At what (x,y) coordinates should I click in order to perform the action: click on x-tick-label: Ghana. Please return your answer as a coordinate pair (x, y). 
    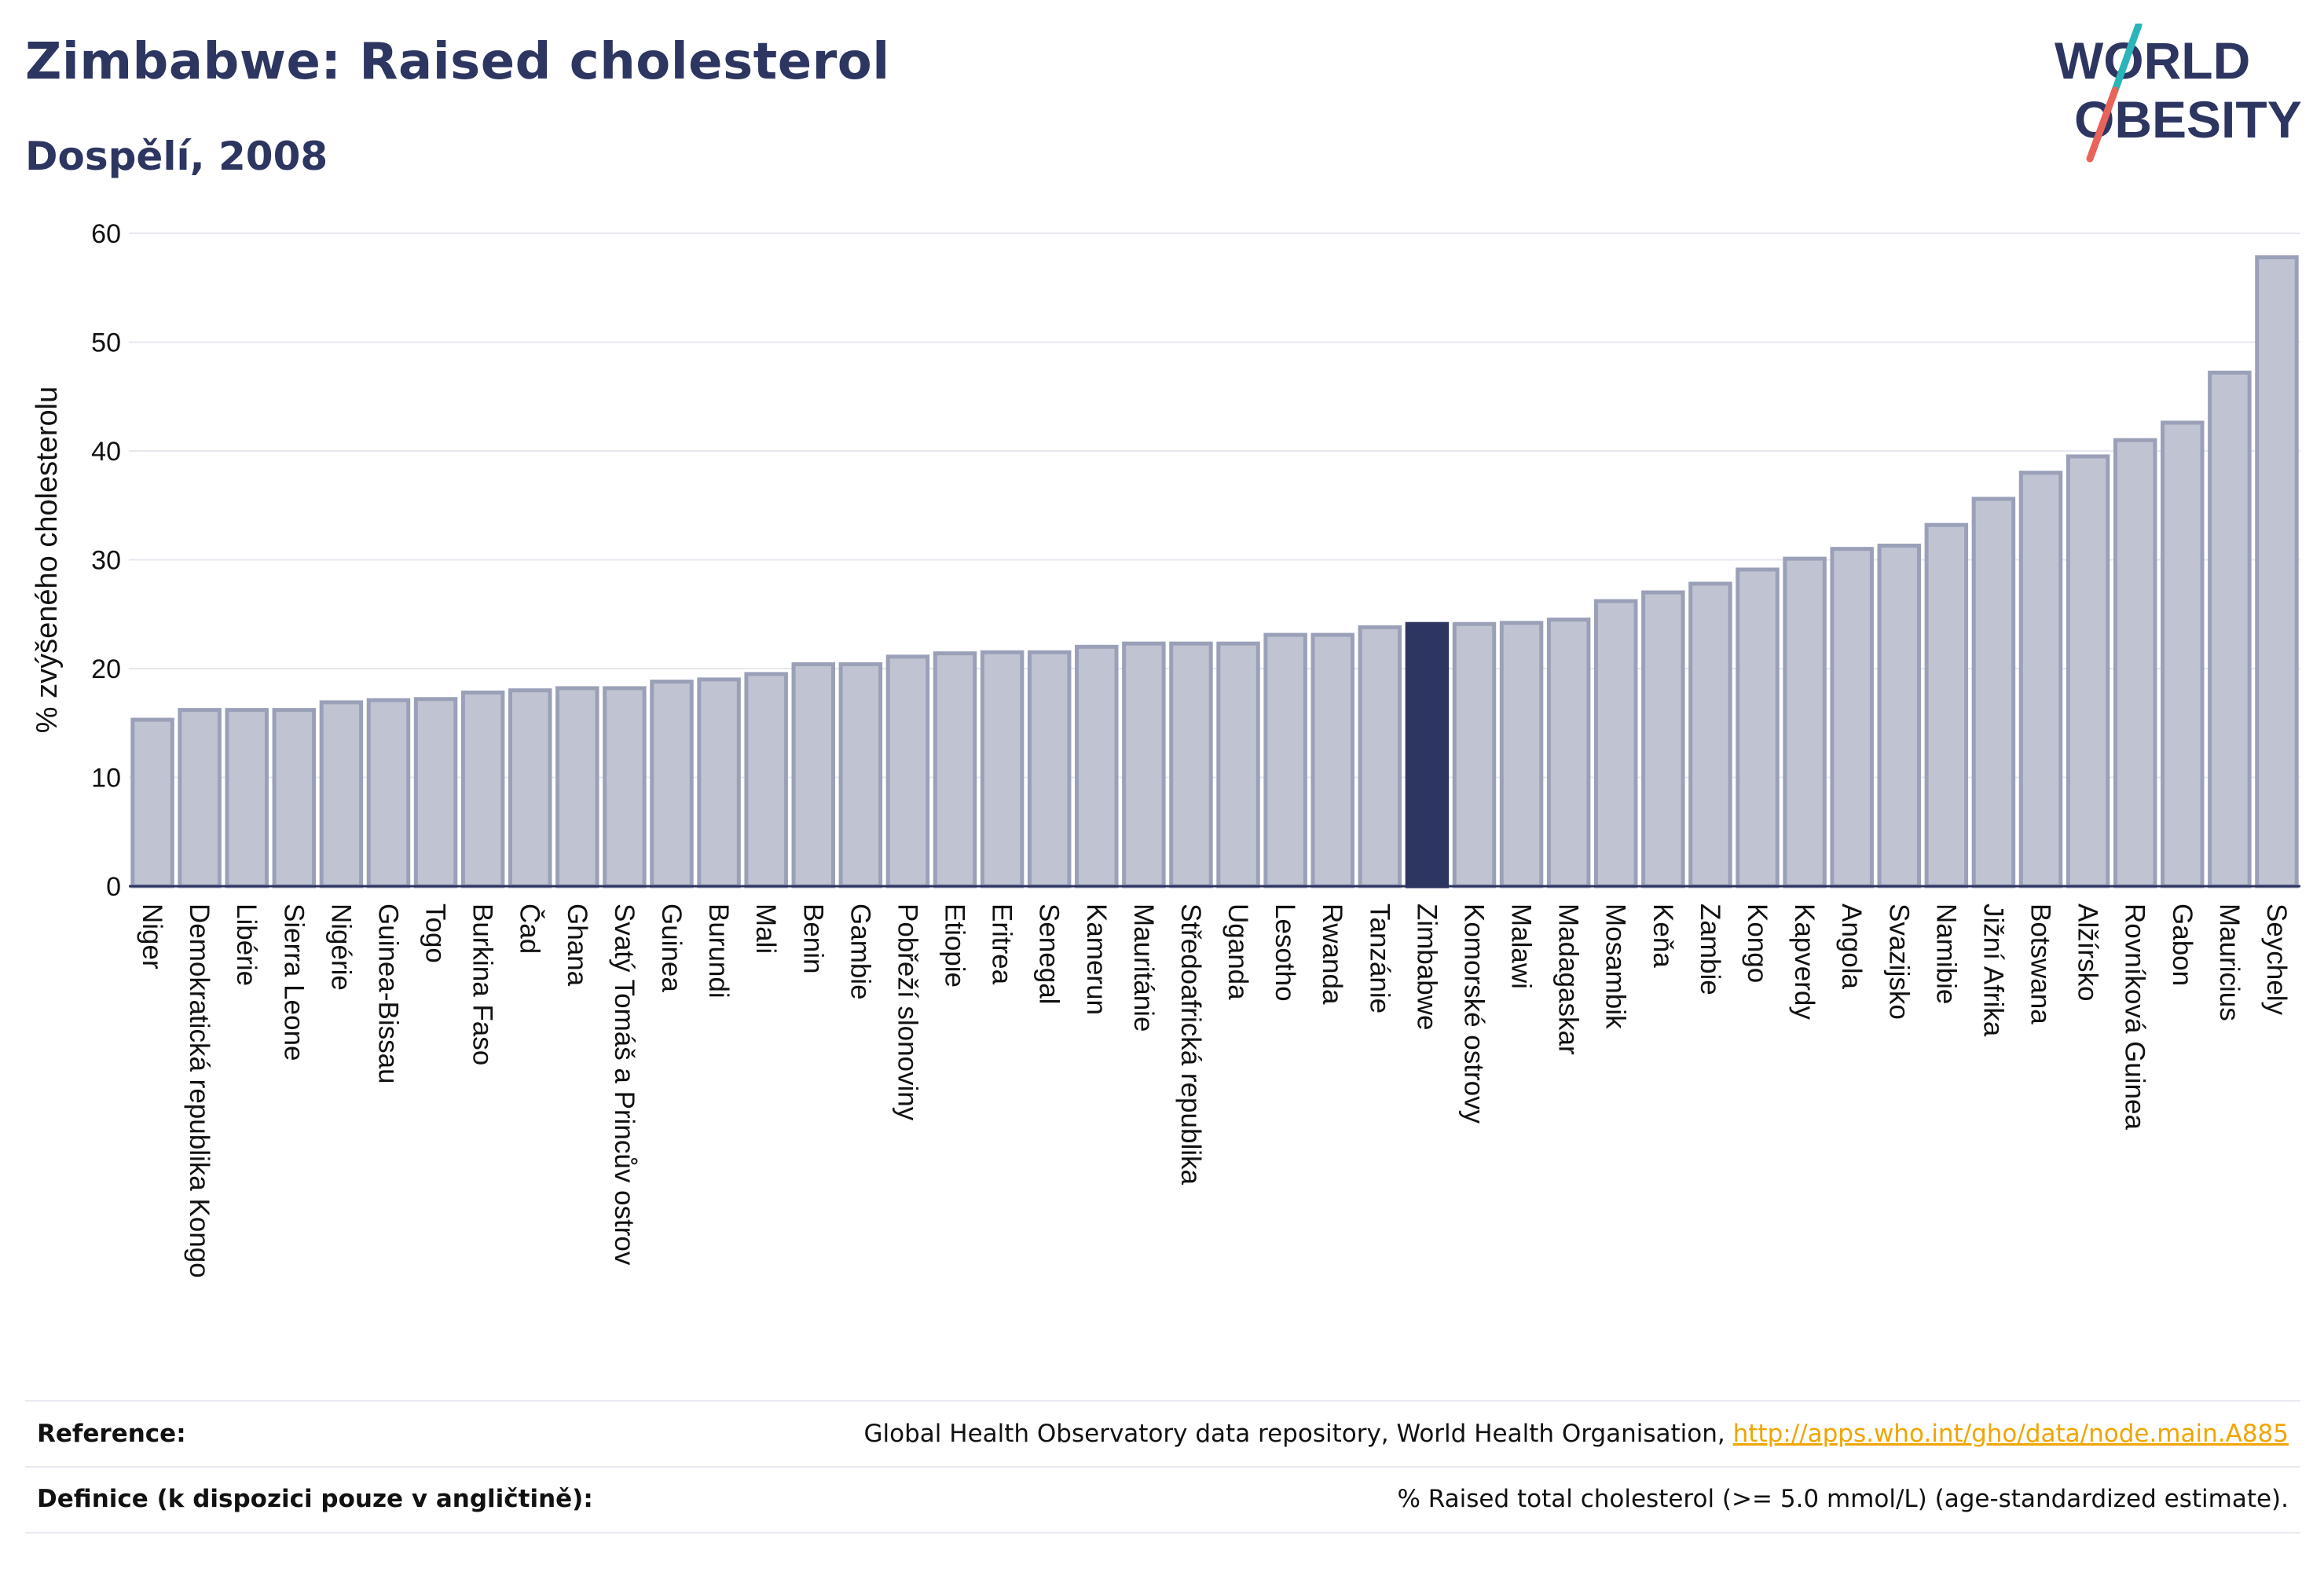
    Looking at the image, I should click on (577, 945).